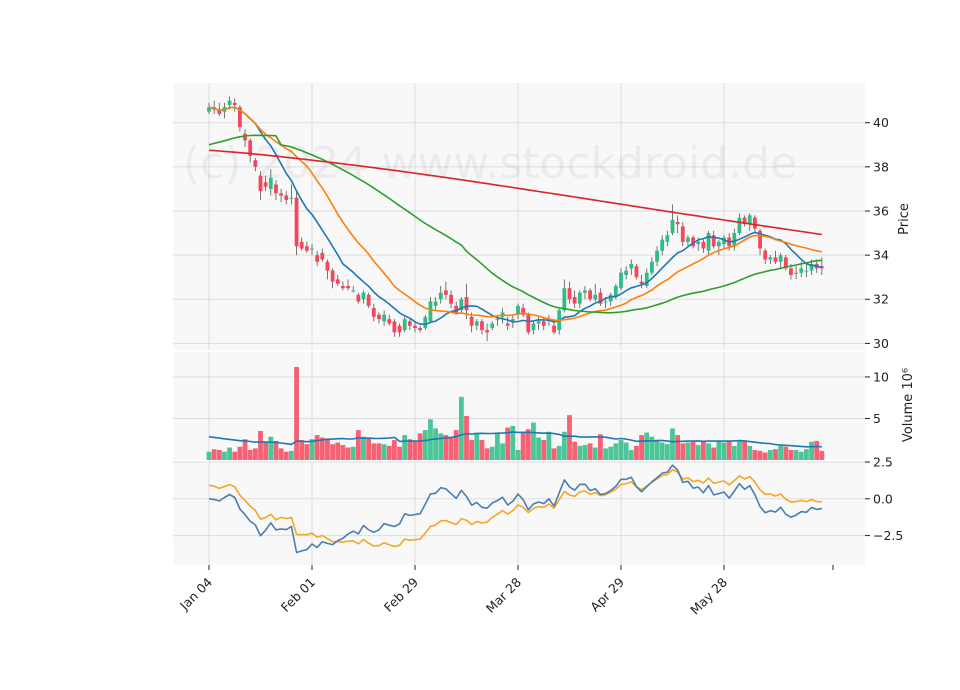  I want to click on price-tick-label: 34, so click(881, 255).